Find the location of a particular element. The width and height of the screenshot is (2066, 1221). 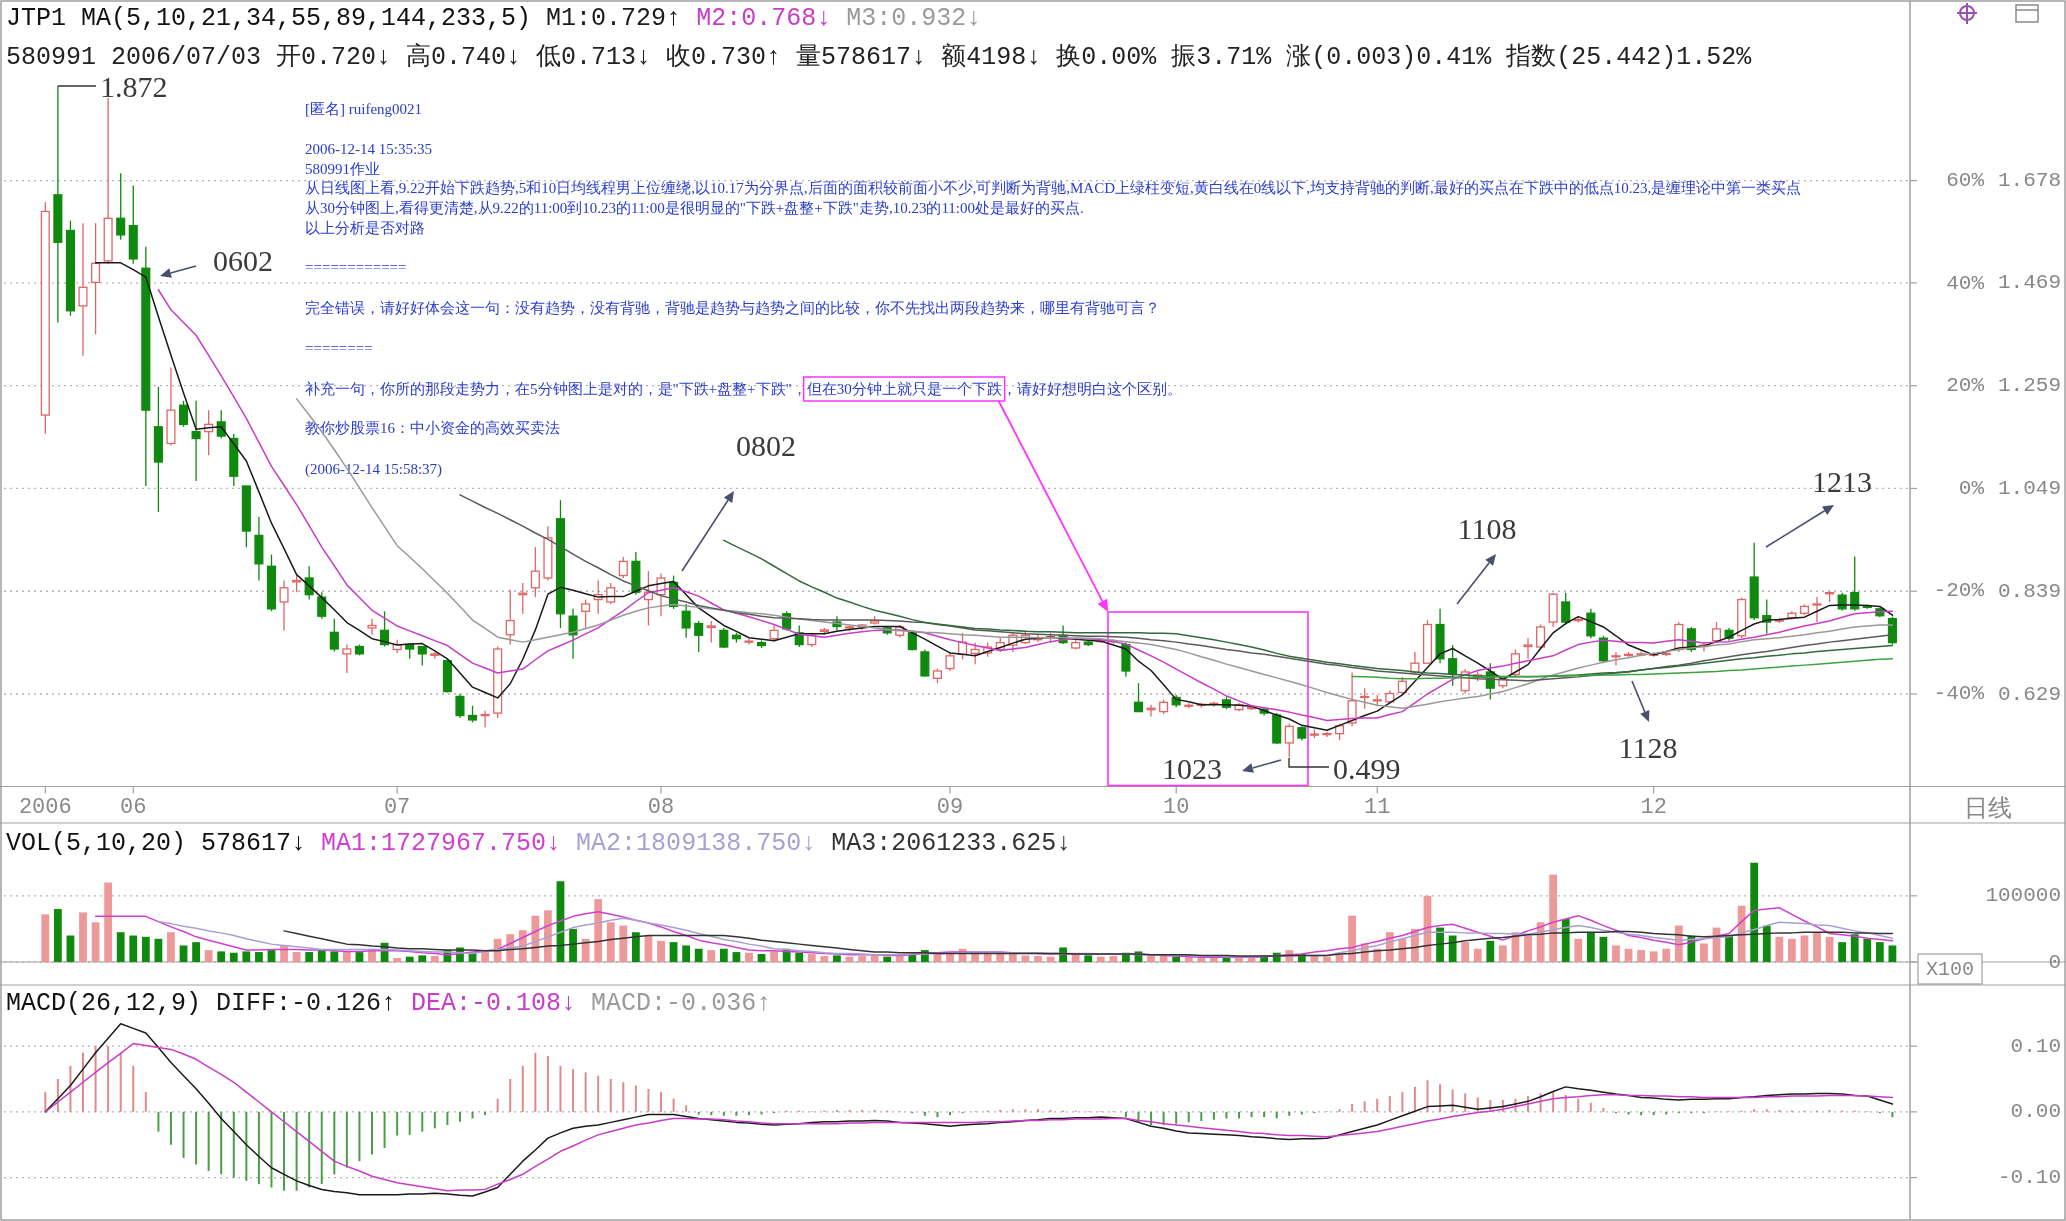

y-tick-label: 0.629 is located at coordinates (2029, 694).